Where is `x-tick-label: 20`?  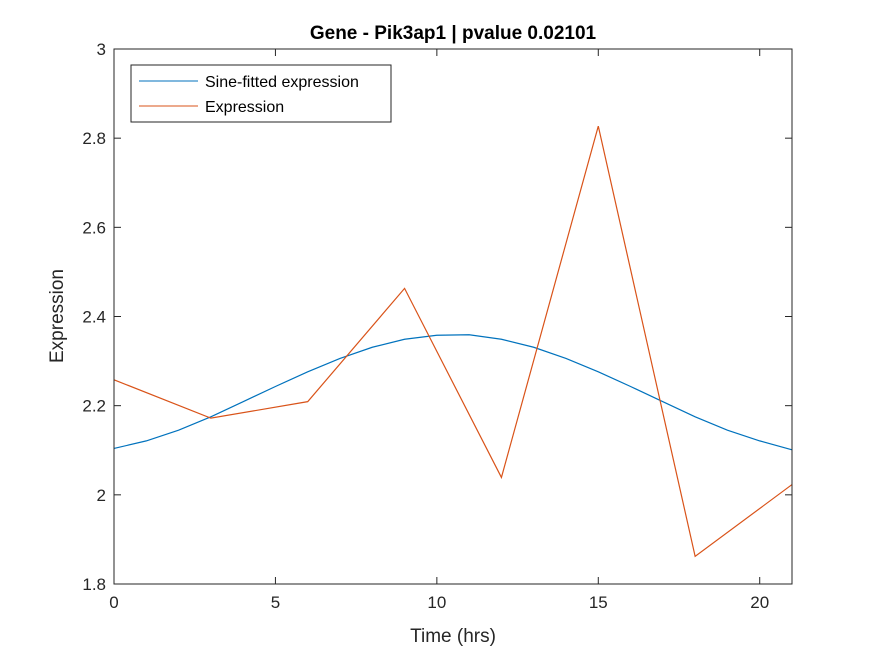 x-tick-label: 20 is located at coordinates (759, 602).